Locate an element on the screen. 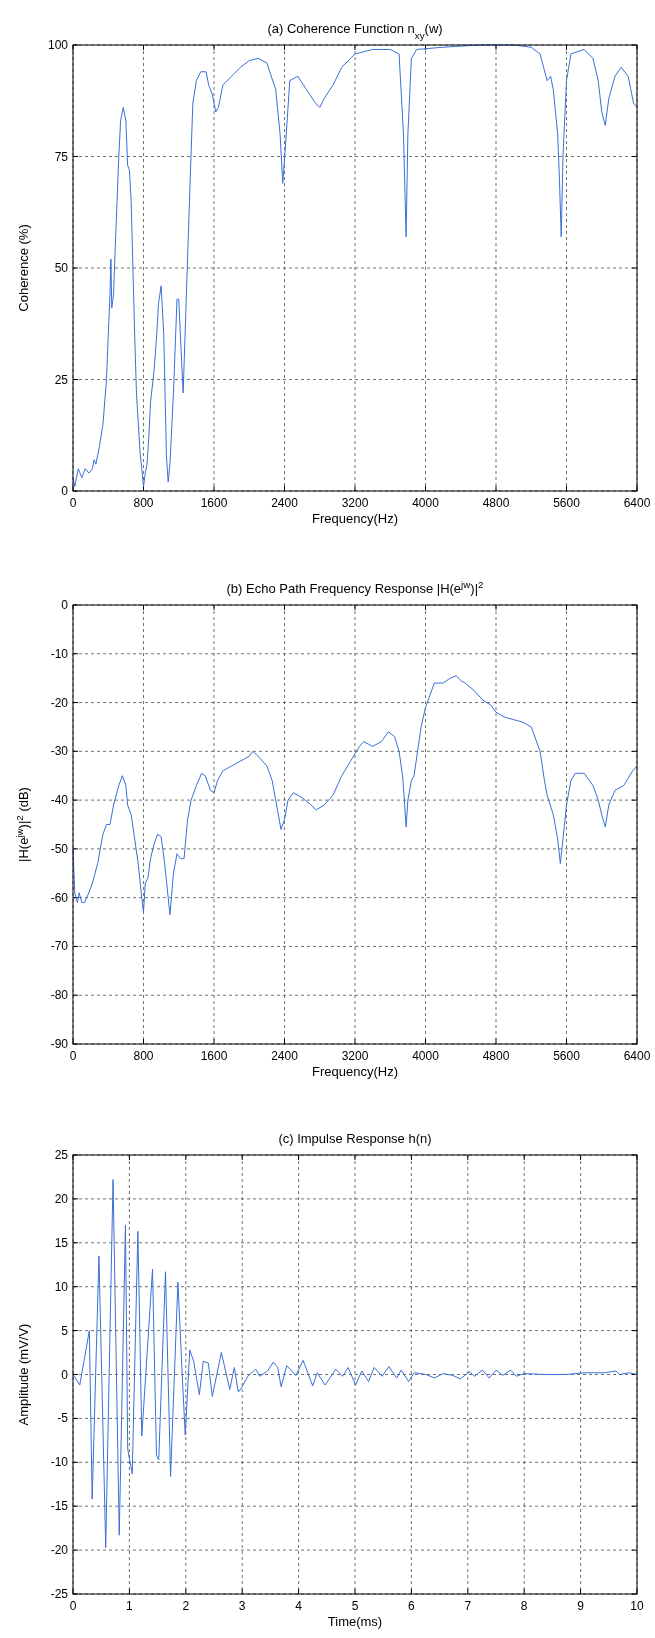 The image size is (655, 1638). x-tick-label: 2 is located at coordinates (186, 1606).